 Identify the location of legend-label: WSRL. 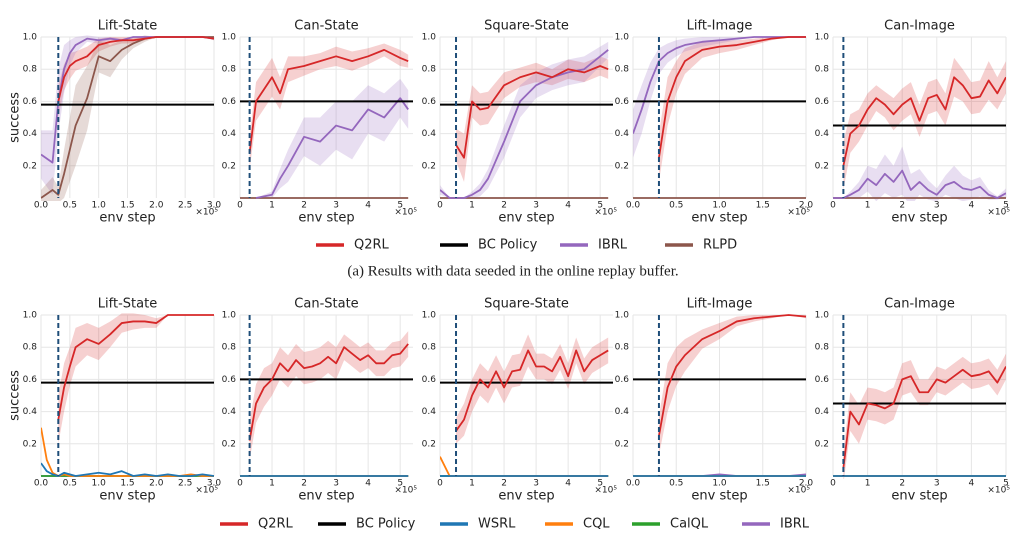
(497, 524).